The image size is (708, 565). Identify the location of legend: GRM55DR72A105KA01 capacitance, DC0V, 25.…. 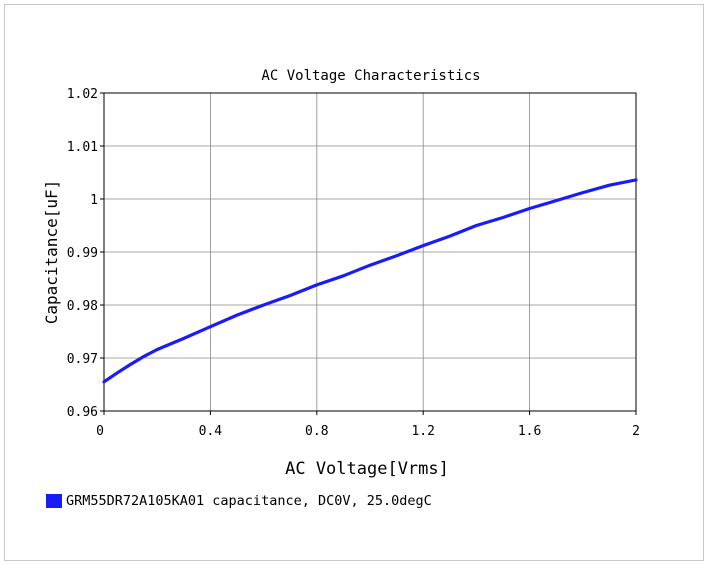
(239, 501).